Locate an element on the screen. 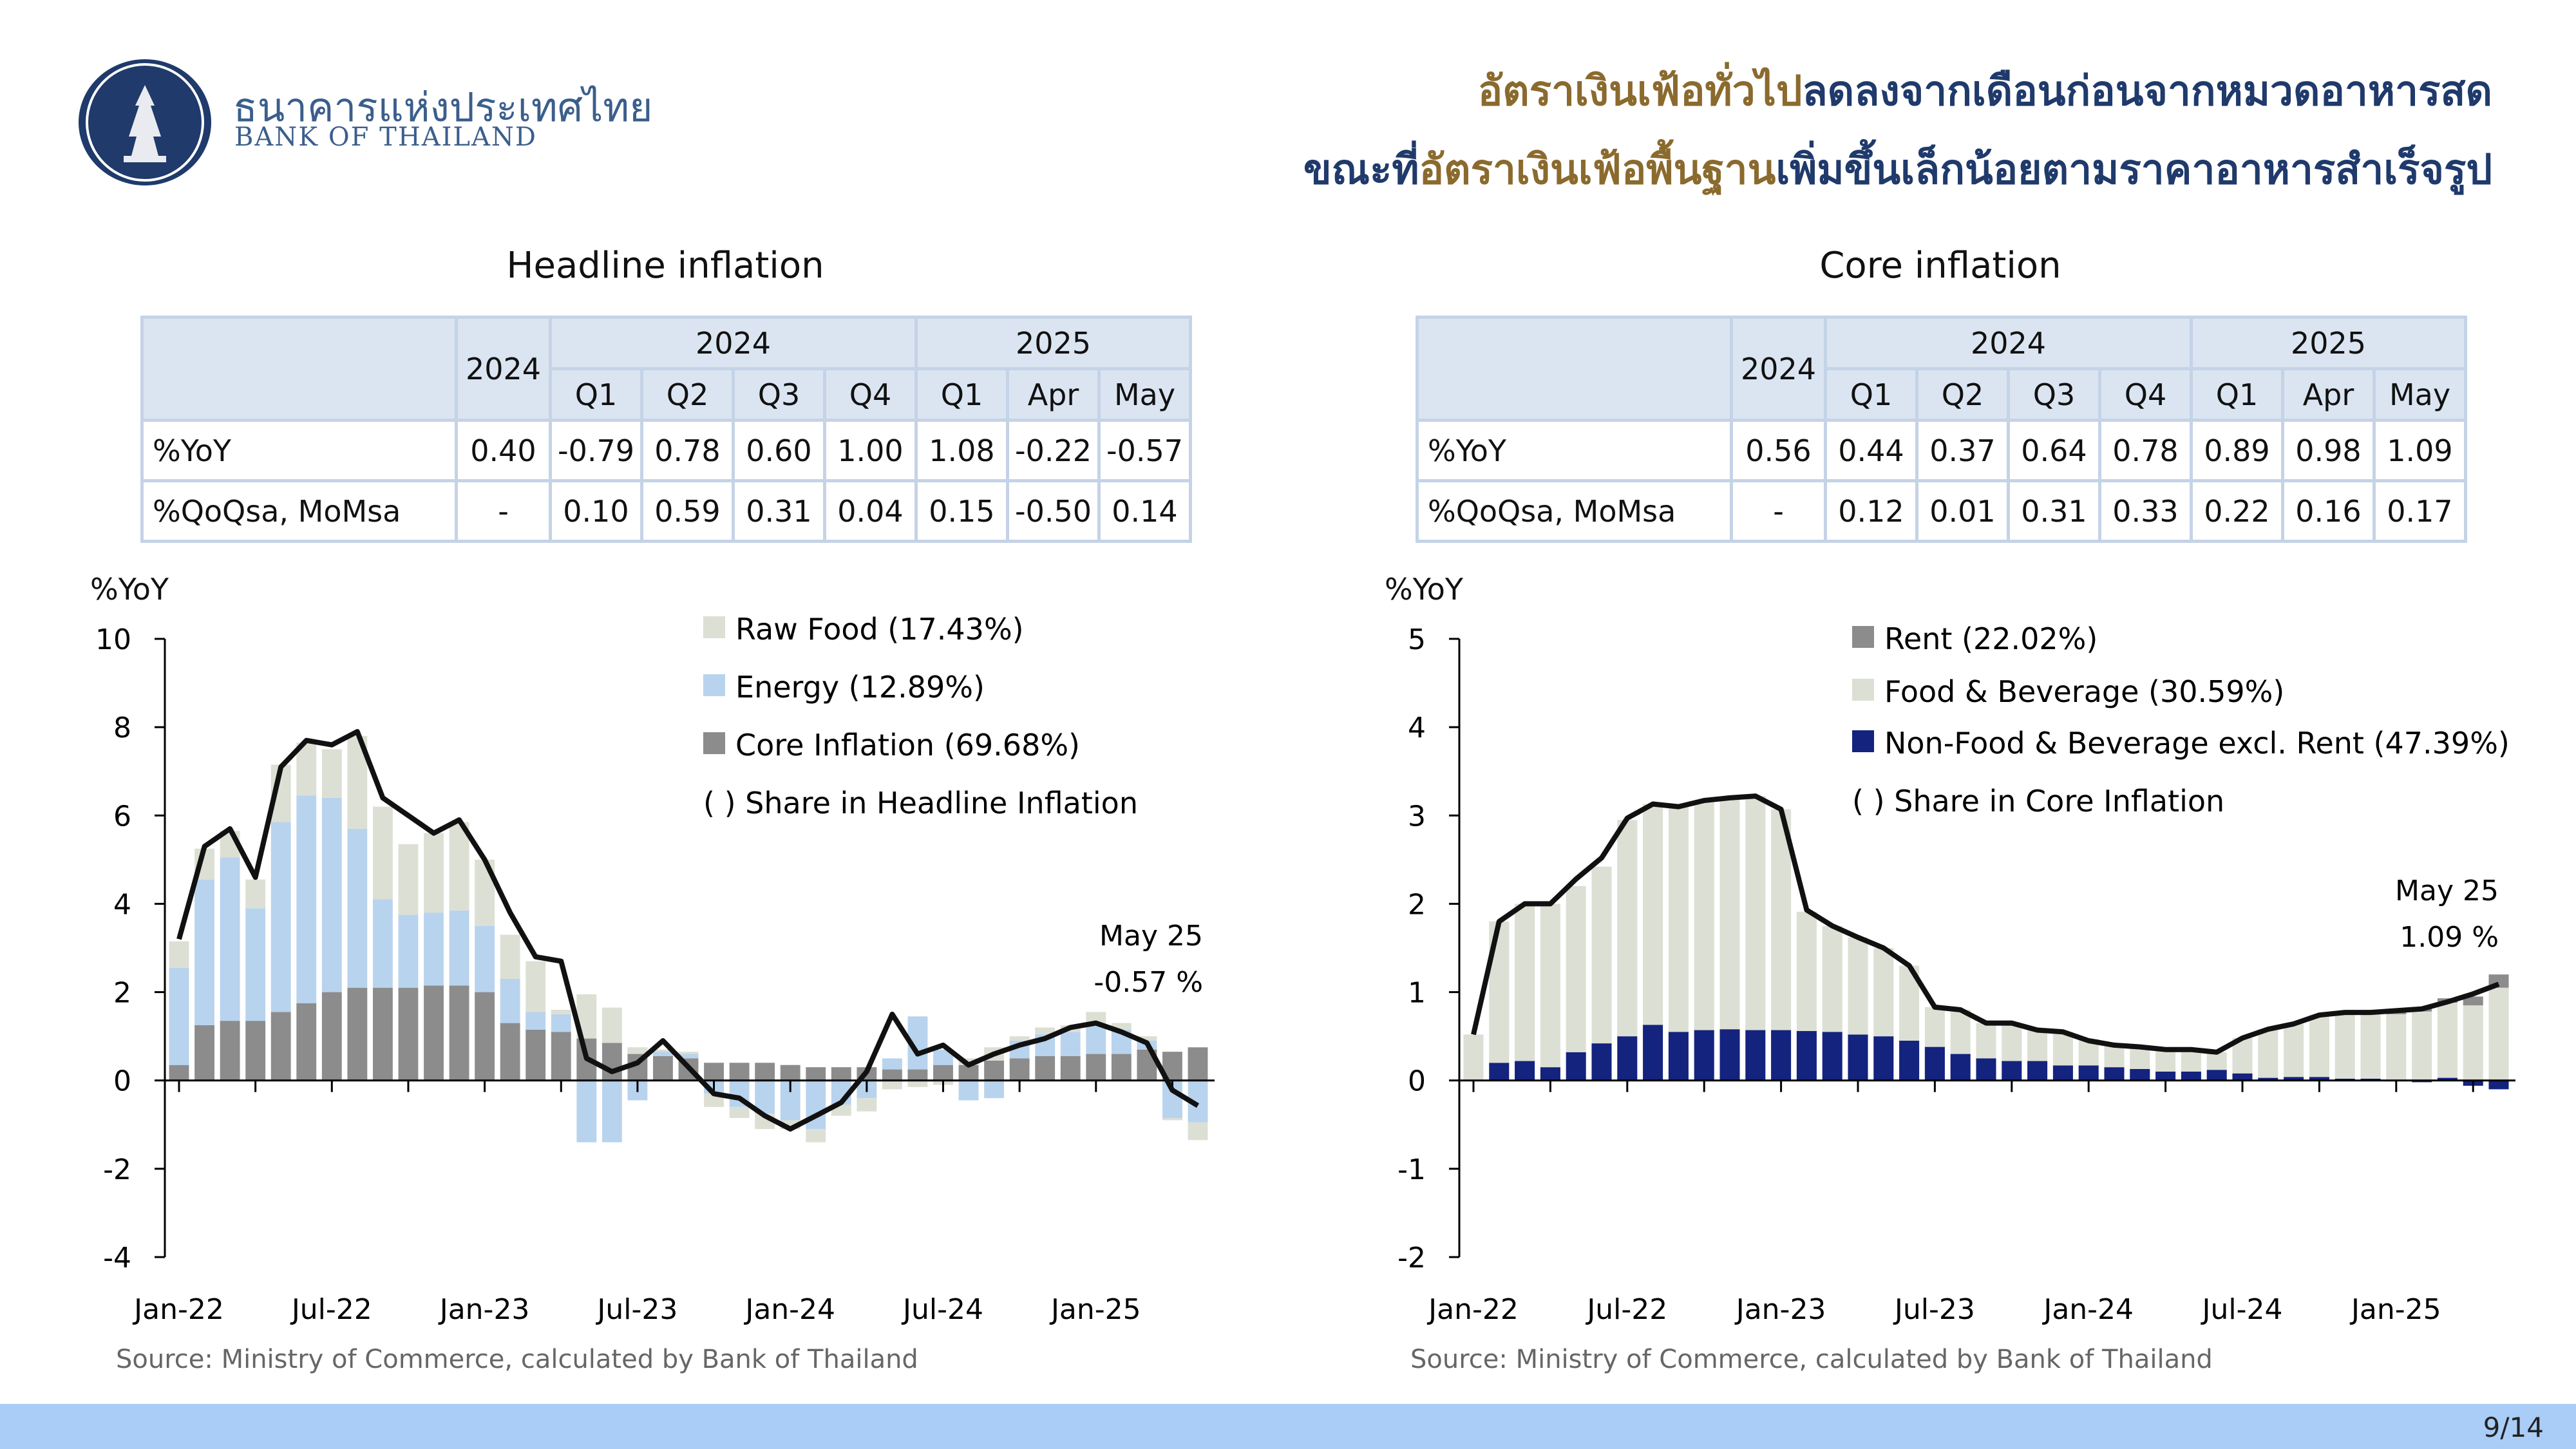  core-y-axis-label: %YoY is located at coordinates (1424, 589).